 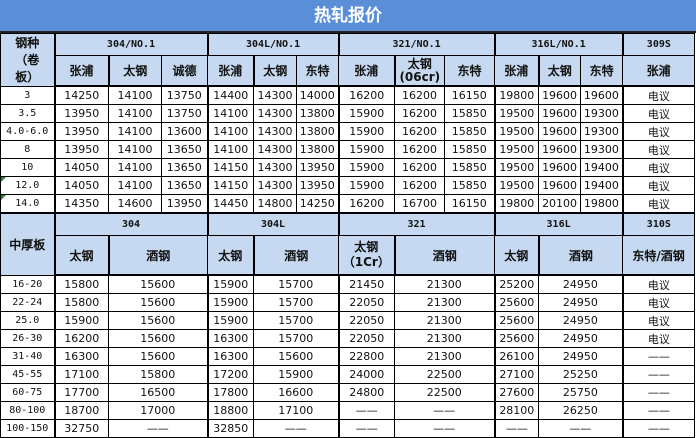 What do you see at coordinates (28, 113) in the screenshot?
I see `coil-spec-cell: 3.5` at bounding box center [28, 113].